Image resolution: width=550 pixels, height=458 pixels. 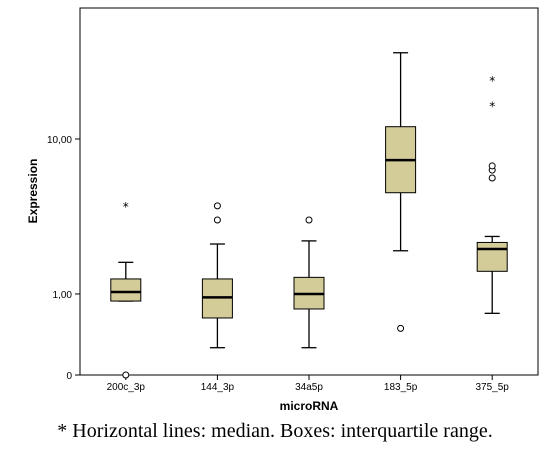 What do you see at coordinates (69, 376) in the screenshot?
I see `y-tick-label: 0` at bounding box center [69, 376].